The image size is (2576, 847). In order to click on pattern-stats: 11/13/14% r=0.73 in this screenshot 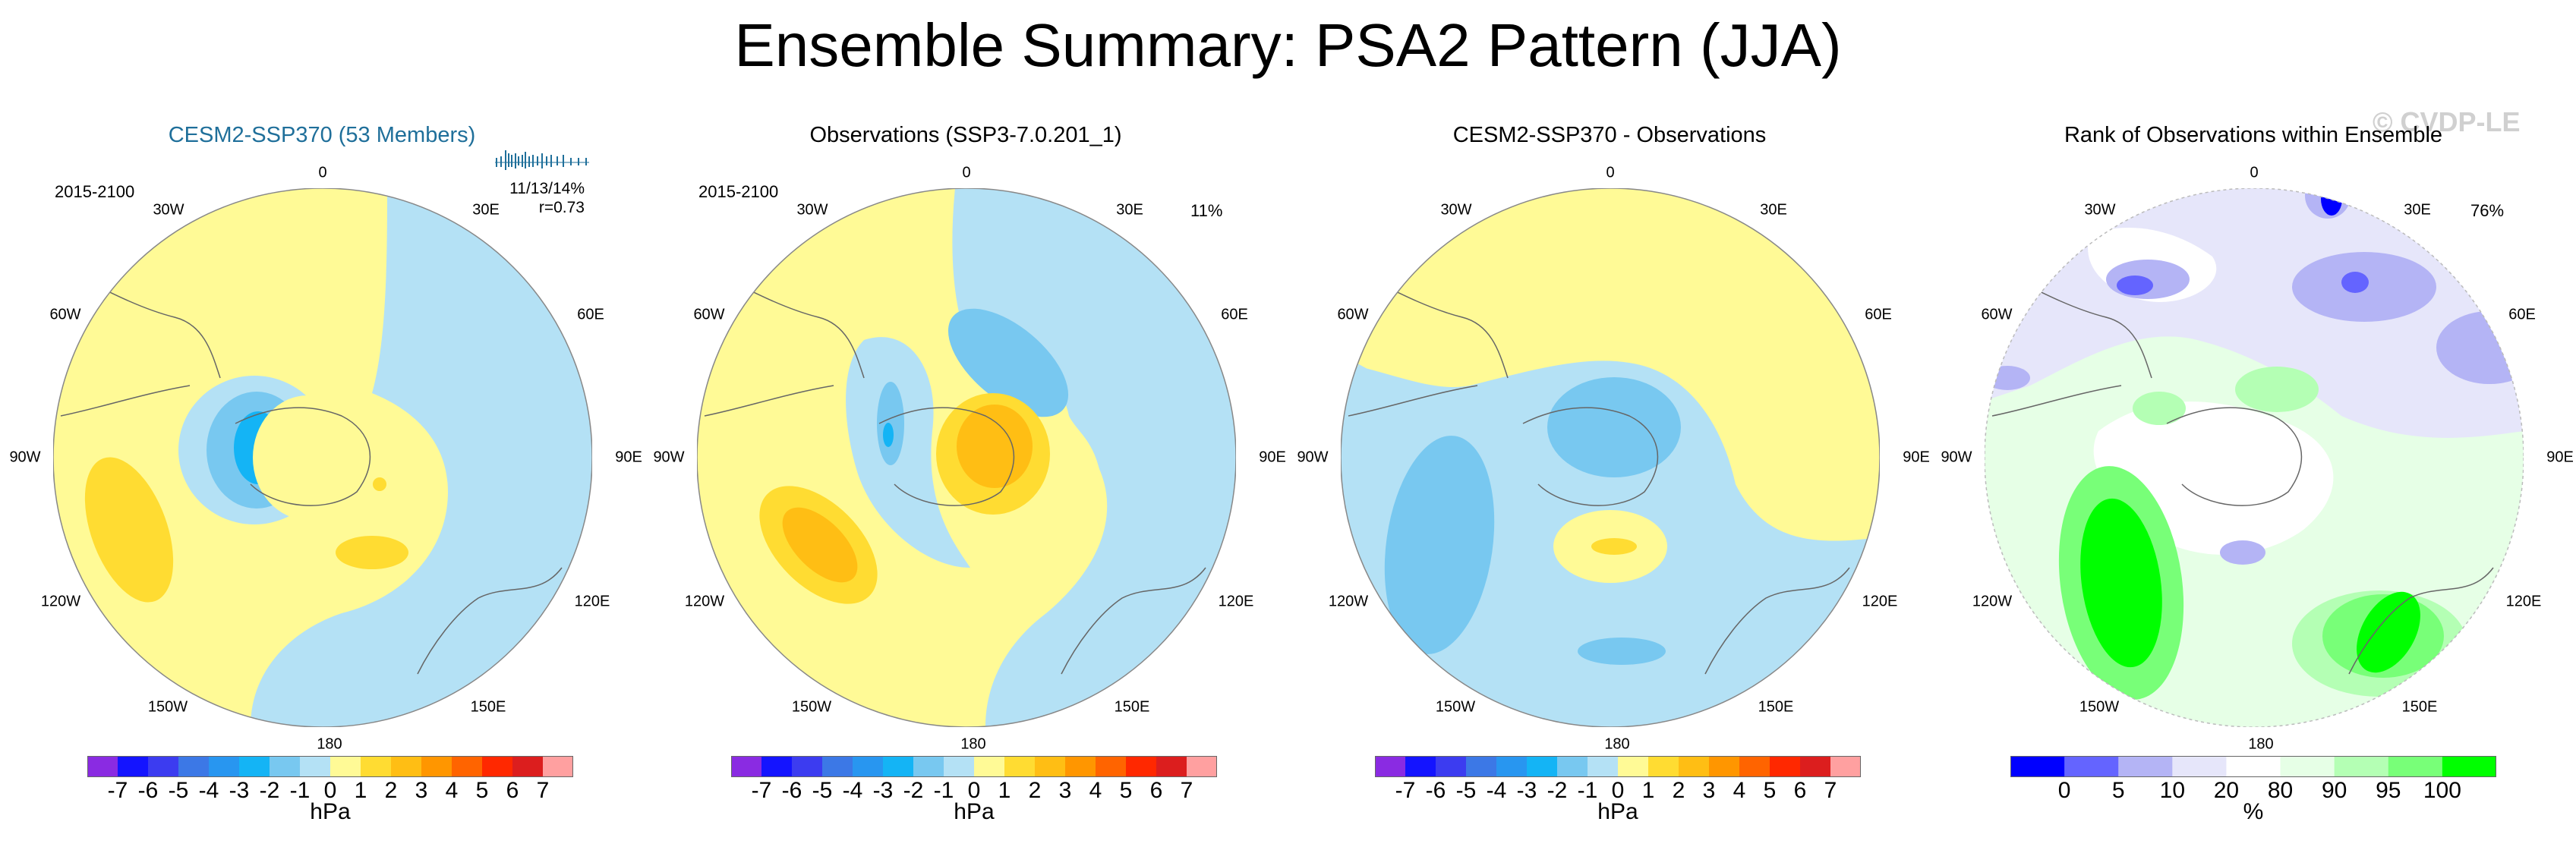, I will do `click(535, 198)`.